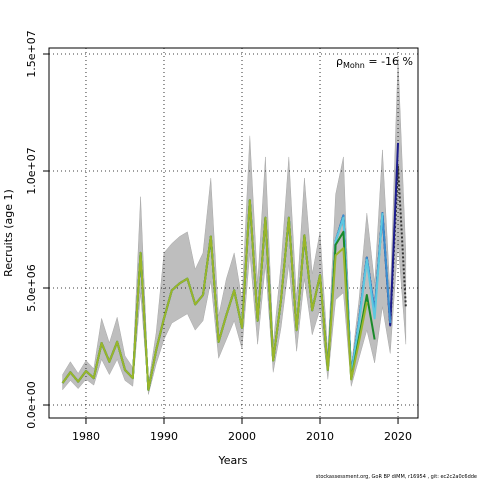  I want to click on x-tick-label: 2020, so click(398, 436).